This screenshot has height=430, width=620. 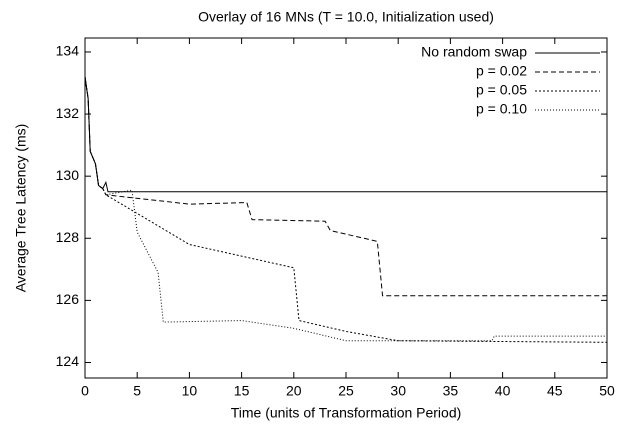 I want to click on y-tick-label: 134, so click(x=68, y=51).